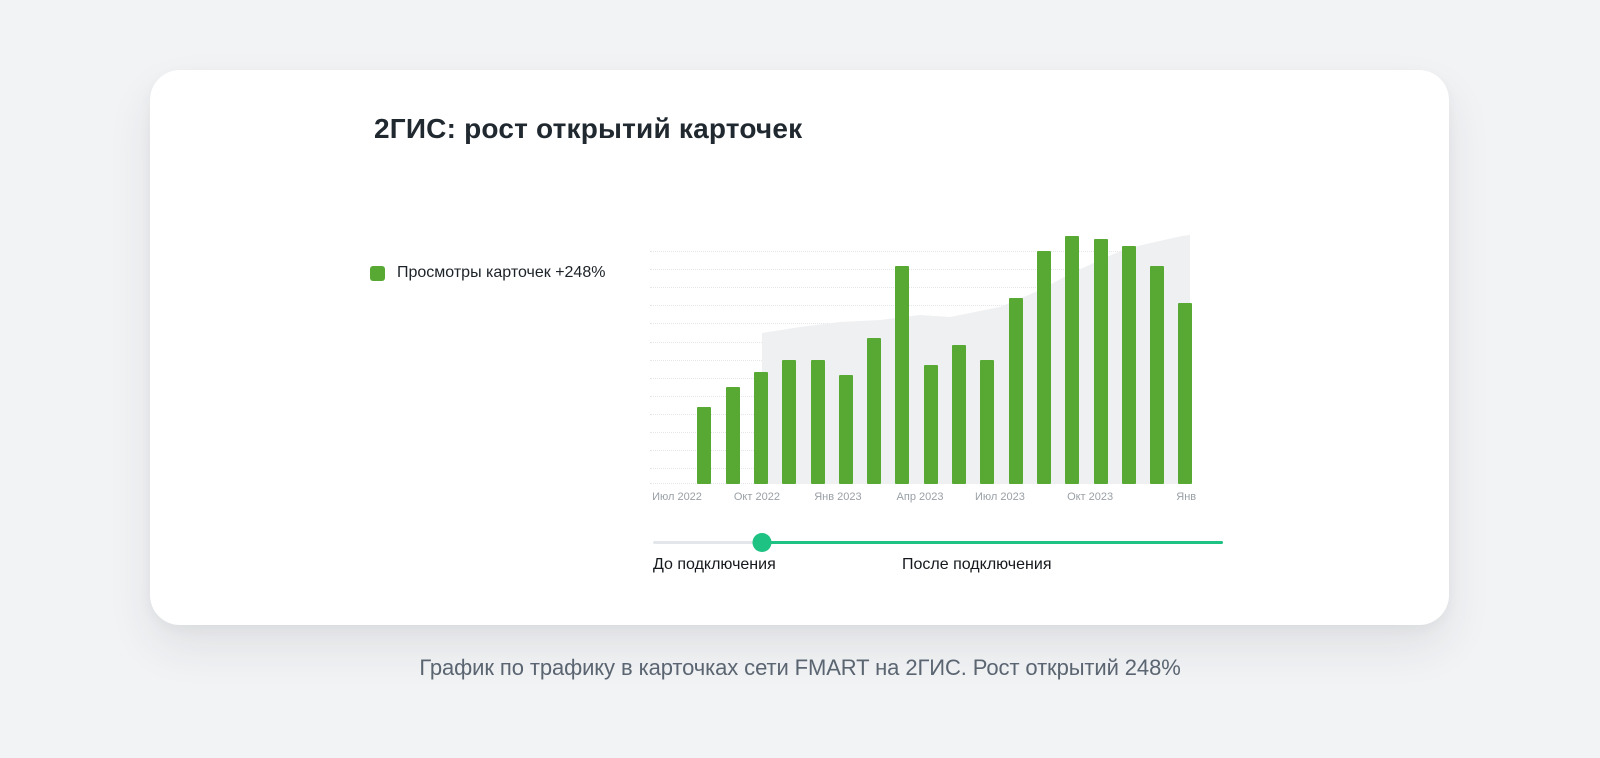 This screenshot has height=758, width=1600. Describe the element at coordinates (999, 497) in the screenshot. I see `x-tick-label: Июл 2023` at that location.